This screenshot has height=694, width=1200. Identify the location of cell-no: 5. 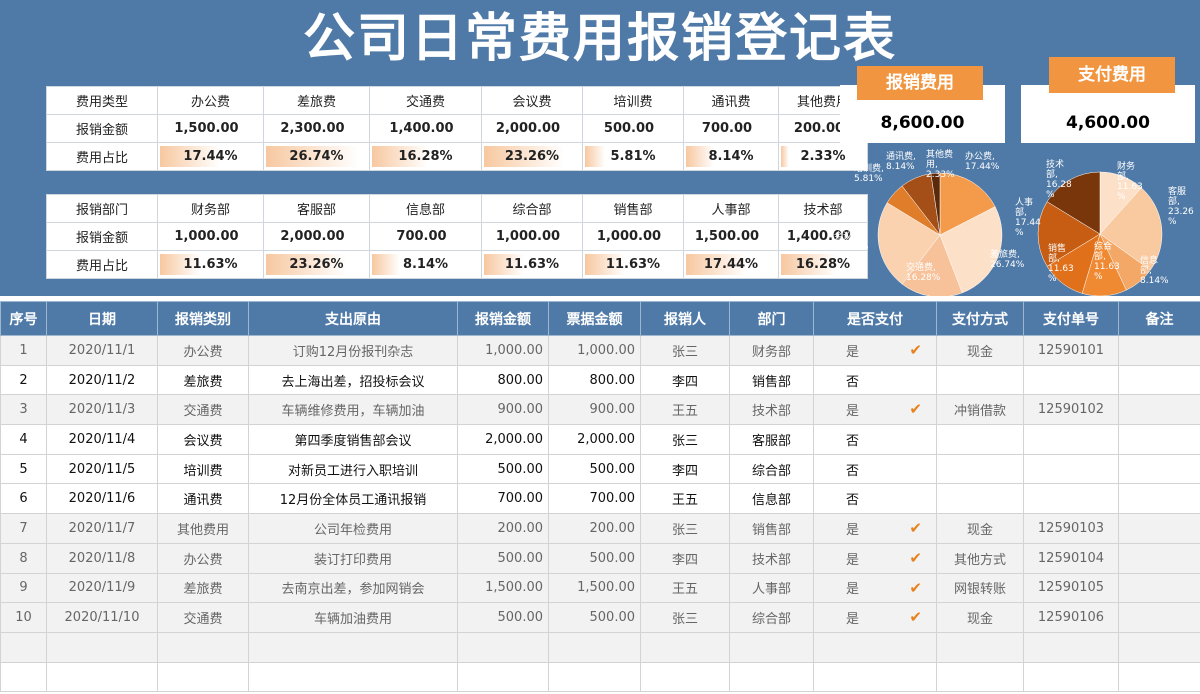
(23, 469).